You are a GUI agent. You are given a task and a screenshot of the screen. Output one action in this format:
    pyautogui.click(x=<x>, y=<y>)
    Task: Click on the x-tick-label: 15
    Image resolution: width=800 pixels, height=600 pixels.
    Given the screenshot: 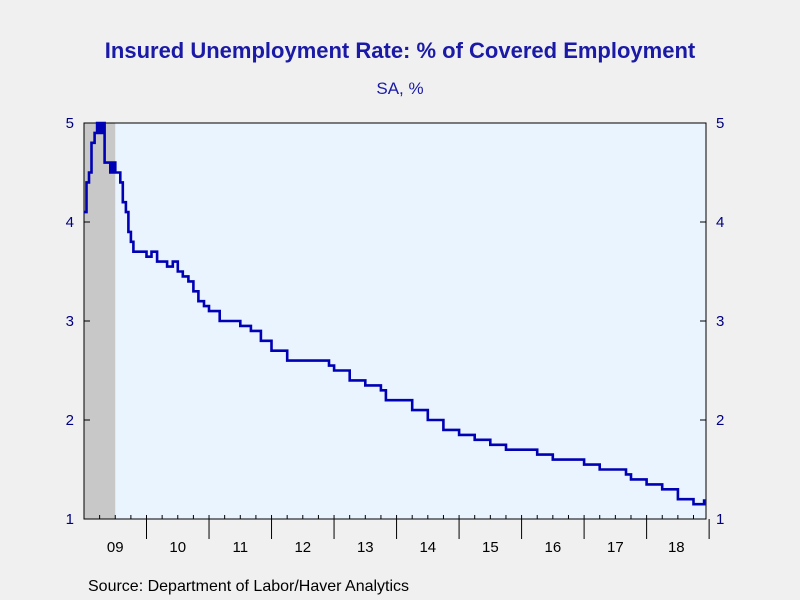 What is the action you would take?
    pyautogui.click(x=490, y=547)
    